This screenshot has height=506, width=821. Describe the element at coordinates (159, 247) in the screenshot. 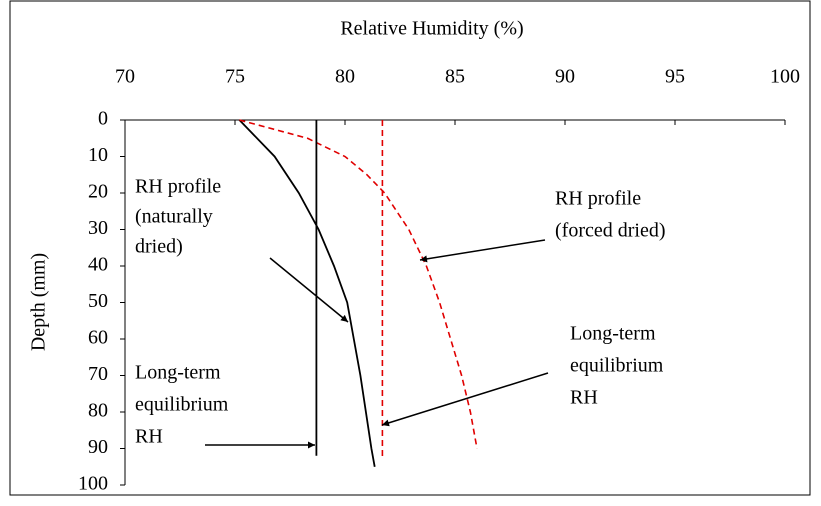

I see `annotation: dried)` at that location.